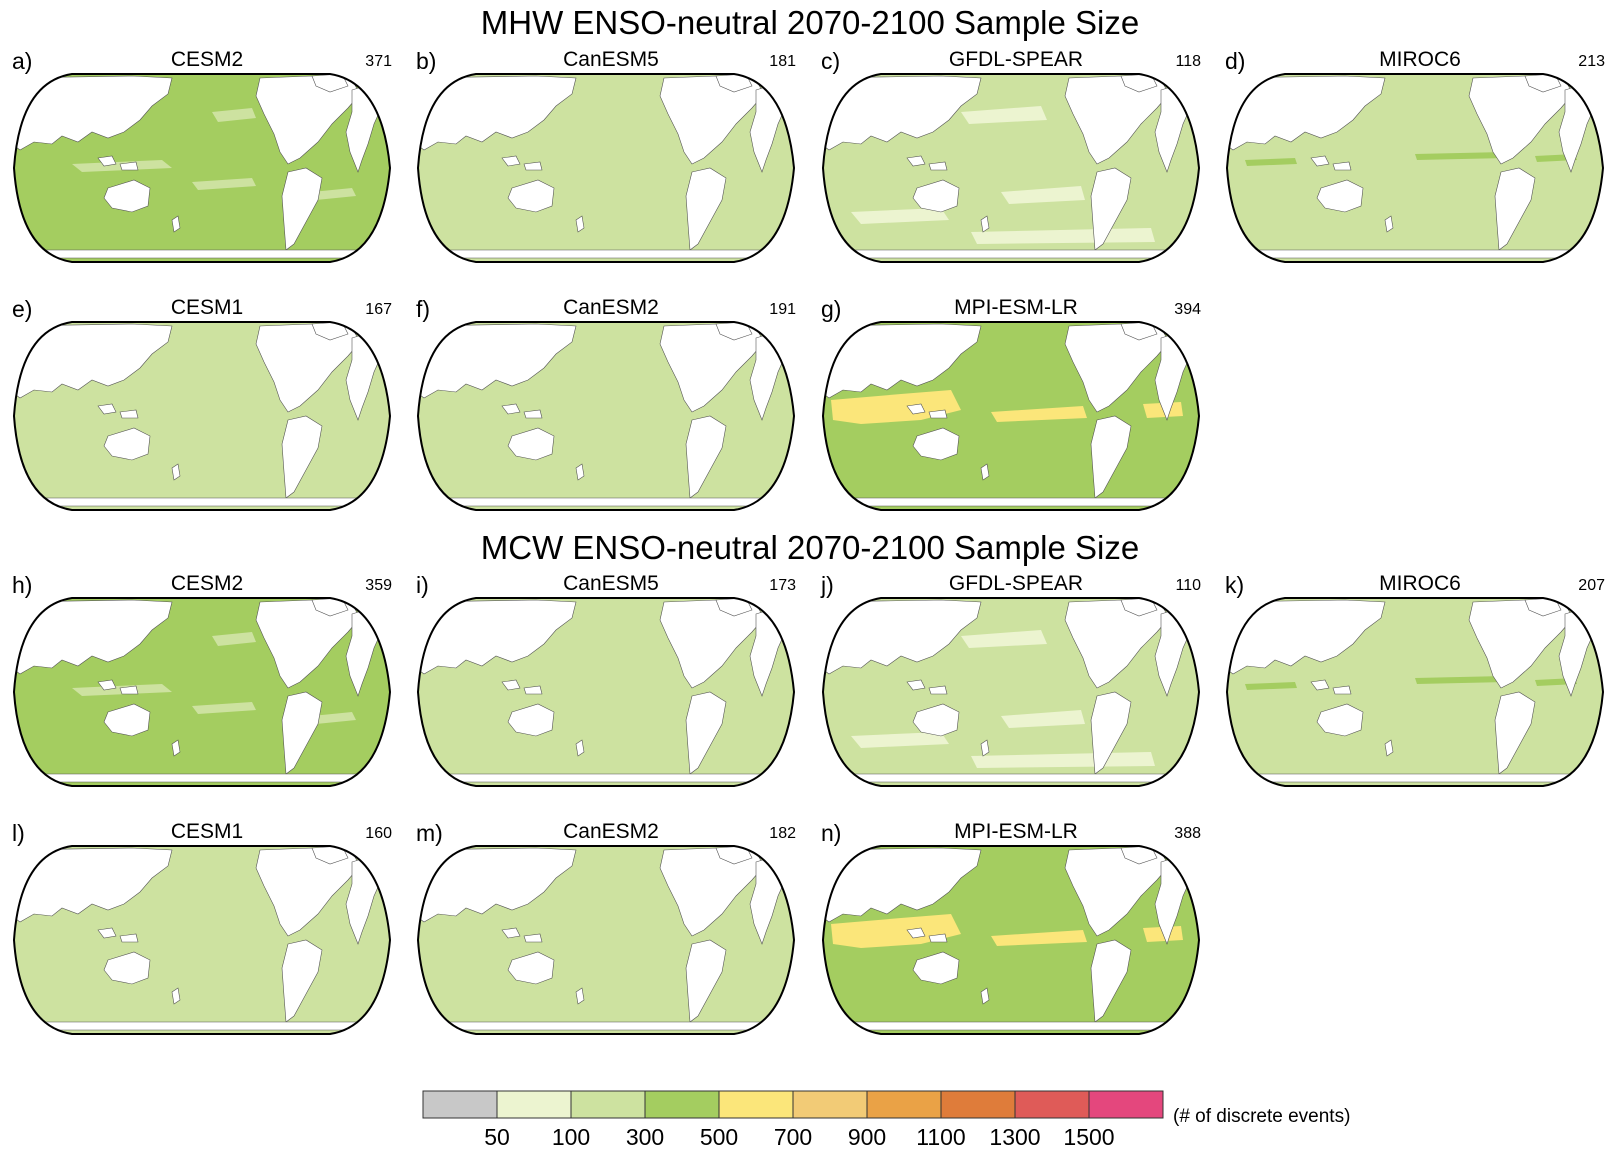 The image size is (1620, 1157). What do you see at coordinates (207, 163) in the screenshot?
I see `map-panel: a) CESM2 371` at bounding box center [207, 163].